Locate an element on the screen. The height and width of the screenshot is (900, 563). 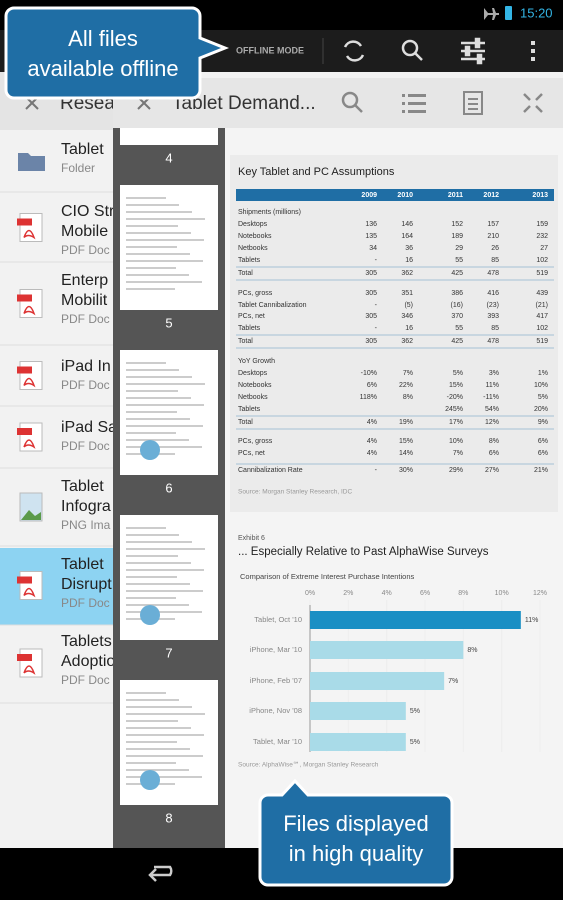
viewer-search is located at coordinates (352, 102).